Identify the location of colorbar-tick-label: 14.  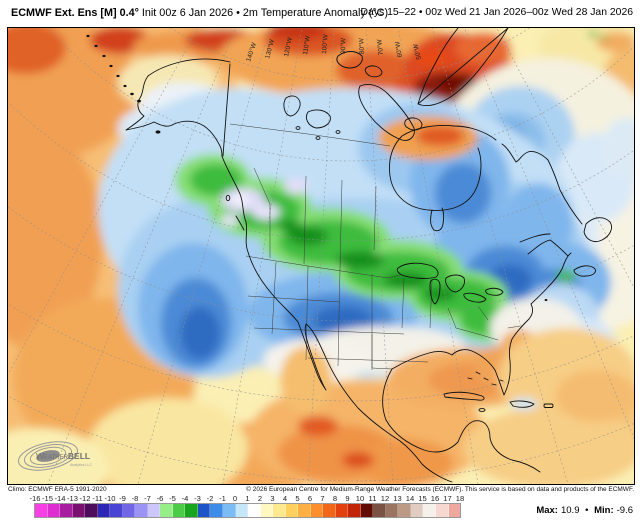
(410, 498).